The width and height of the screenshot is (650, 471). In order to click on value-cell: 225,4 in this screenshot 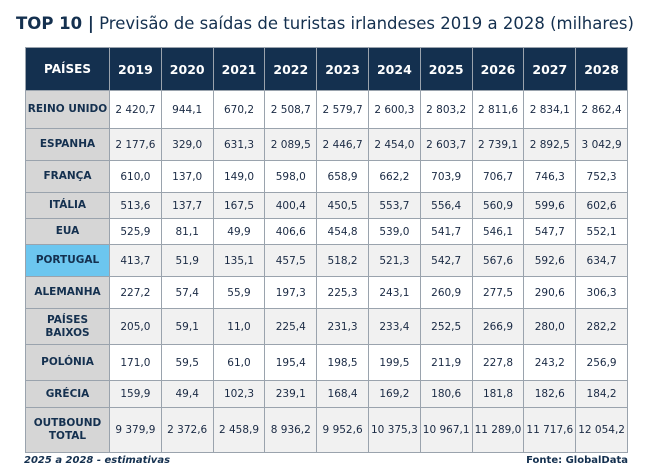, I will do `click(291, 326)`.